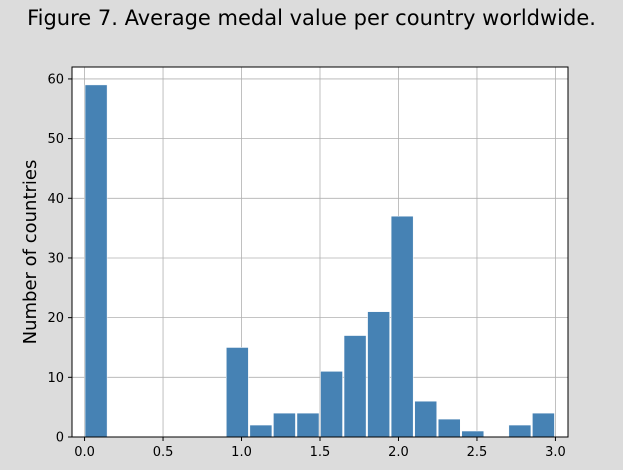 This screenshot has height=470, width=623. What do you see at coordinates (55, 79) in the screenshot?
I see `y-tick-label: 60` at bounding box center [55, 79].